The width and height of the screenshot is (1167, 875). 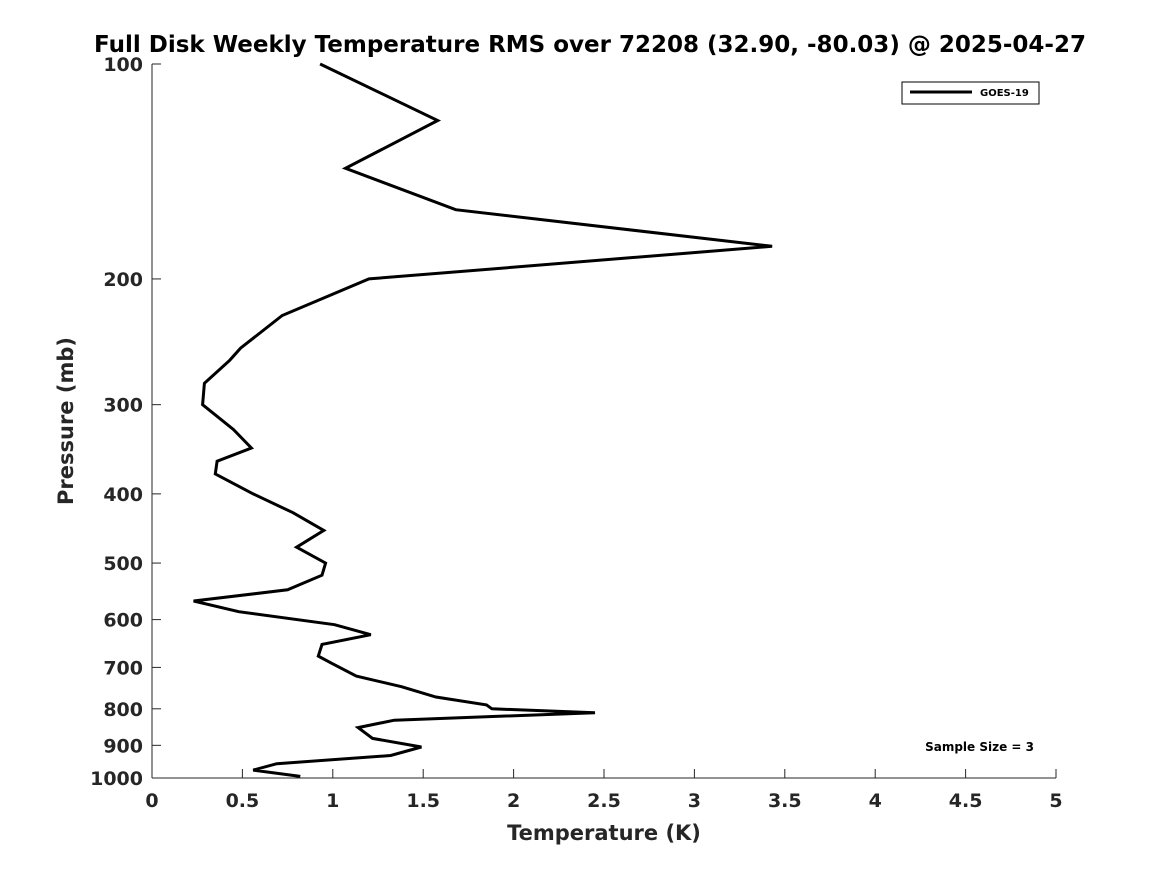 What do you see at coordinates (970, 93) in the screenshot?
I see `legend: GOES-19` at bounding box center [970, 93].